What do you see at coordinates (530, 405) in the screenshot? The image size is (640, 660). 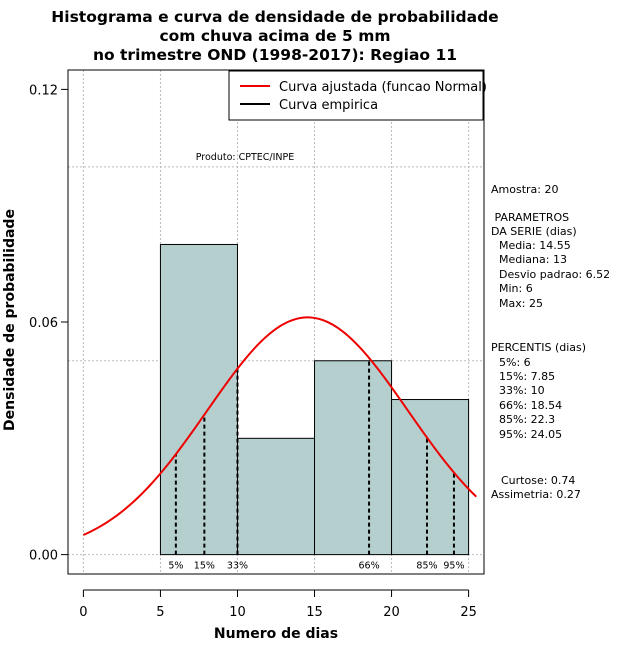 I see `percentil-66: 66%: 18.54` at bounding box center [530, 405].